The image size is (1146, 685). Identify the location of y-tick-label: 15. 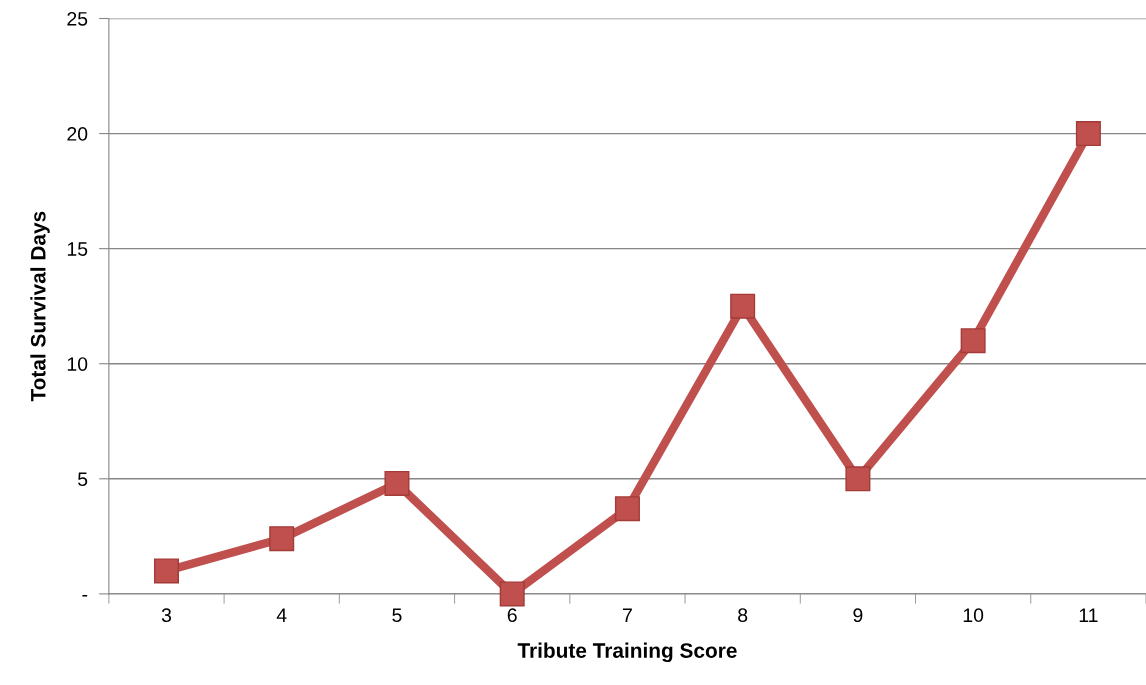
(77, 249).